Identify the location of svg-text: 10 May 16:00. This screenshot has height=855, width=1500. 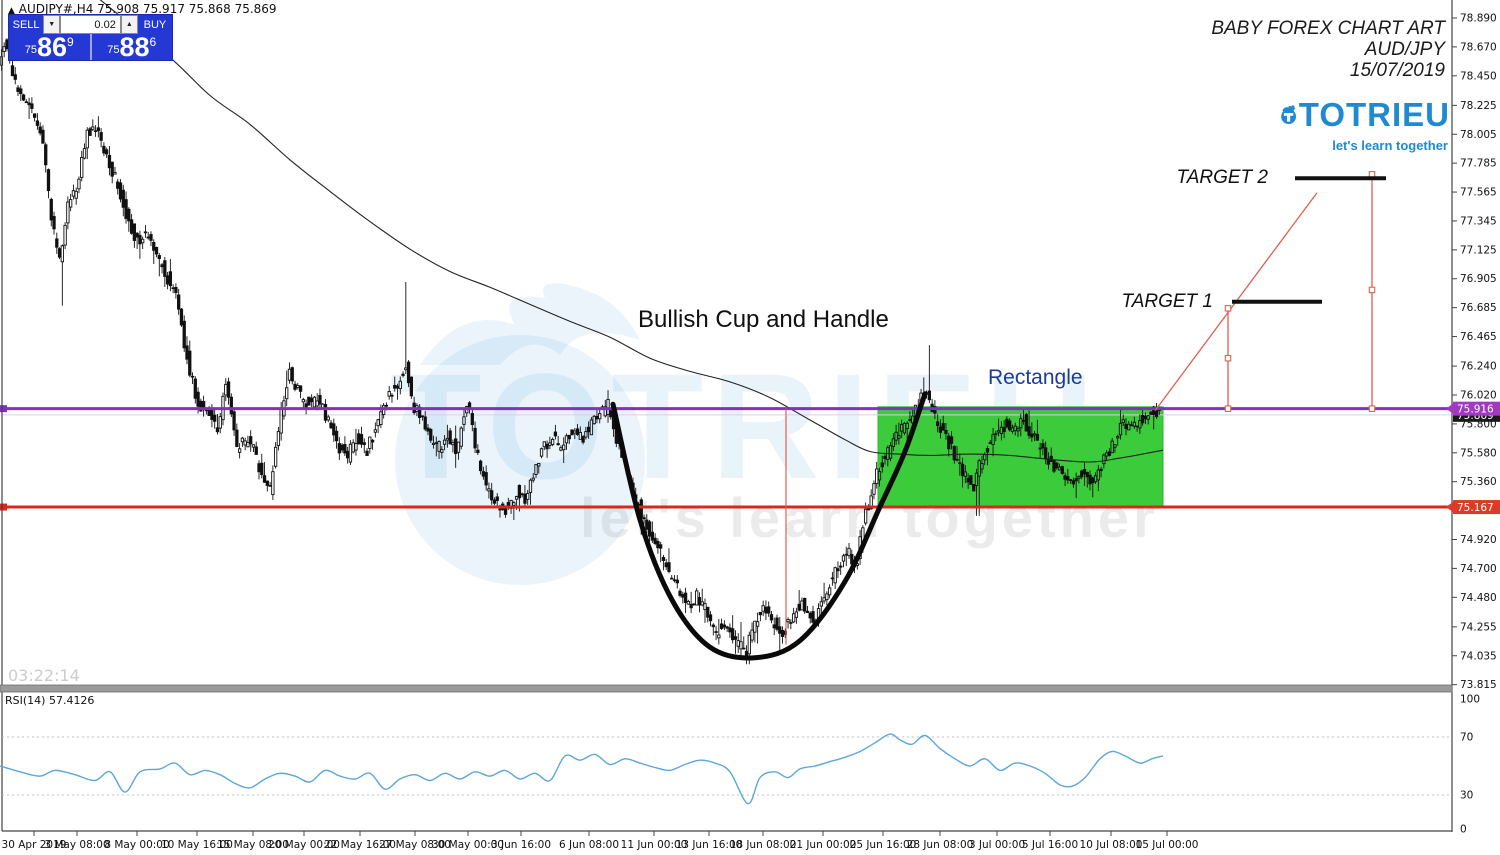
(197, 845).